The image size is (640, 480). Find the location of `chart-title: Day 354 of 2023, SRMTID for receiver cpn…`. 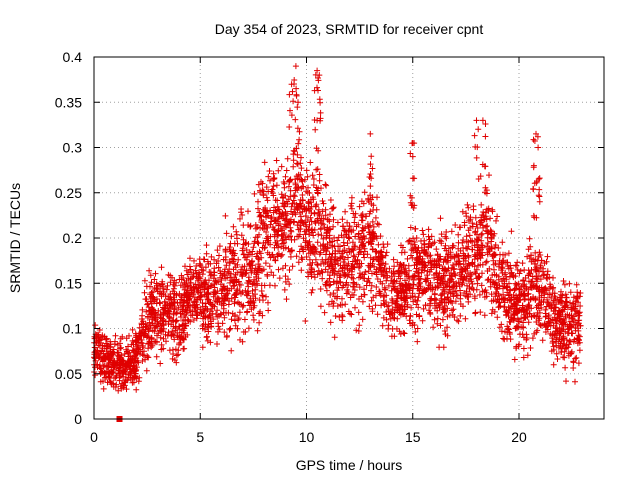

chart-title: Day 354 of 2023, SRMTID for receiver cpn… is located at coordinates (349, 29).